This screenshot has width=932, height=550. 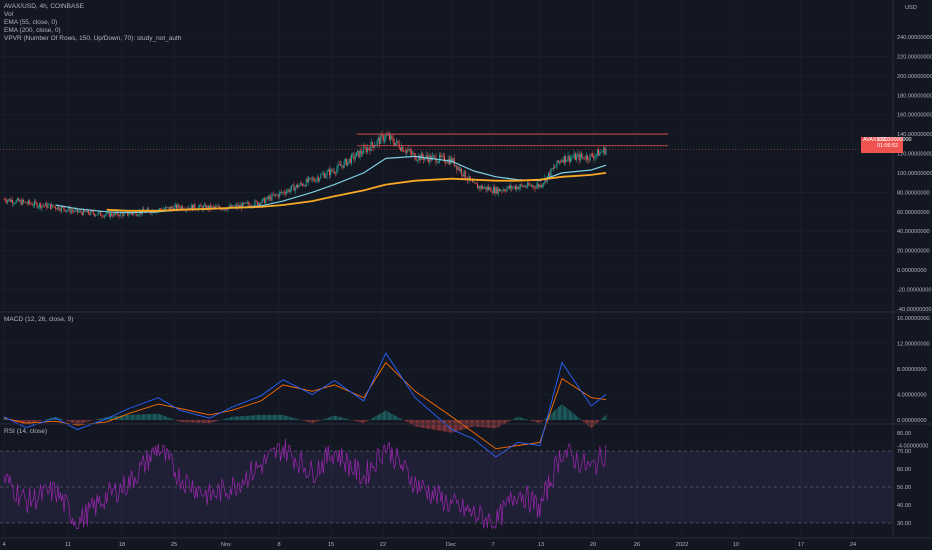 What do you see at coordinates (44, 6) in the screenshot?
I see `symbol-label: AVAX/USD, 4h, COINBASE` at bounding box center [44, 6].